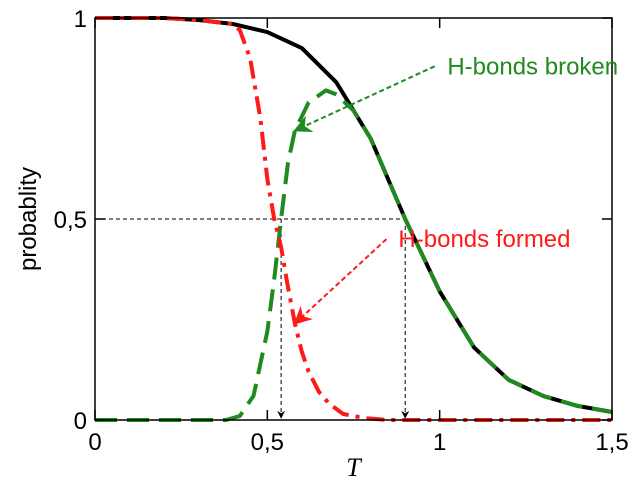  What do you see at coordinates (80, 19) in the screenshot?
I see `y-tick-label: 1` at bounding box center [80, 19].